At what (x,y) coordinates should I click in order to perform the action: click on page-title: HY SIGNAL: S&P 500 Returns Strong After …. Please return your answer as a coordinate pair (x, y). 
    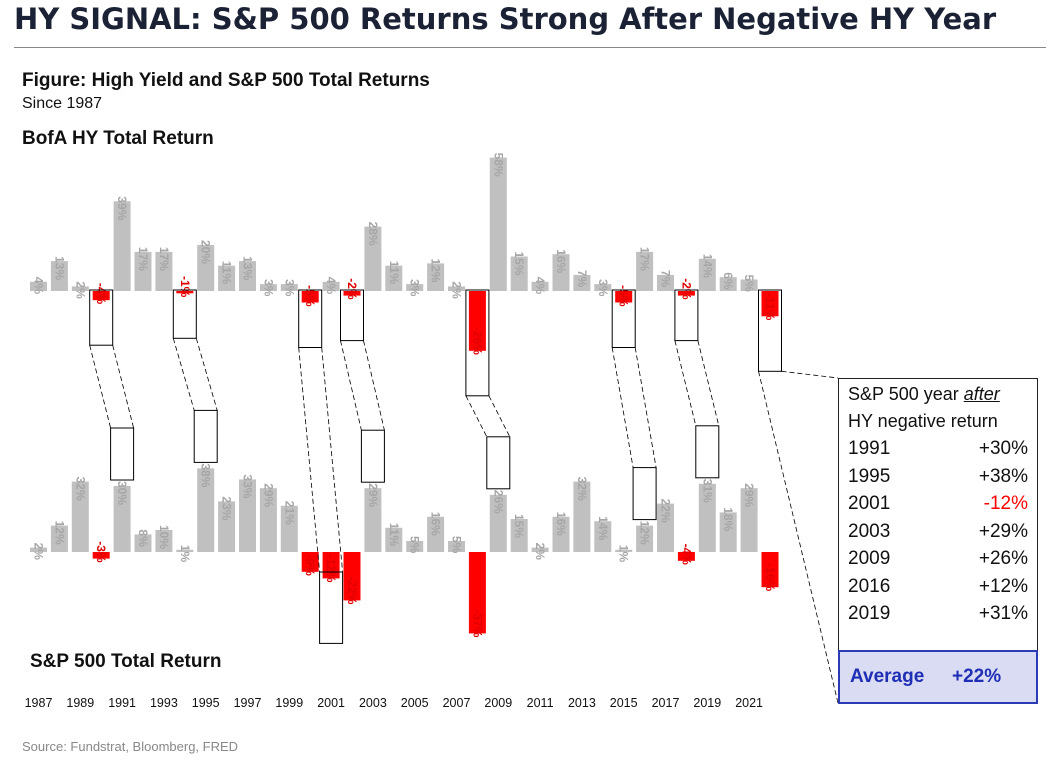
    Looking at the image, I should click on (505, 19).